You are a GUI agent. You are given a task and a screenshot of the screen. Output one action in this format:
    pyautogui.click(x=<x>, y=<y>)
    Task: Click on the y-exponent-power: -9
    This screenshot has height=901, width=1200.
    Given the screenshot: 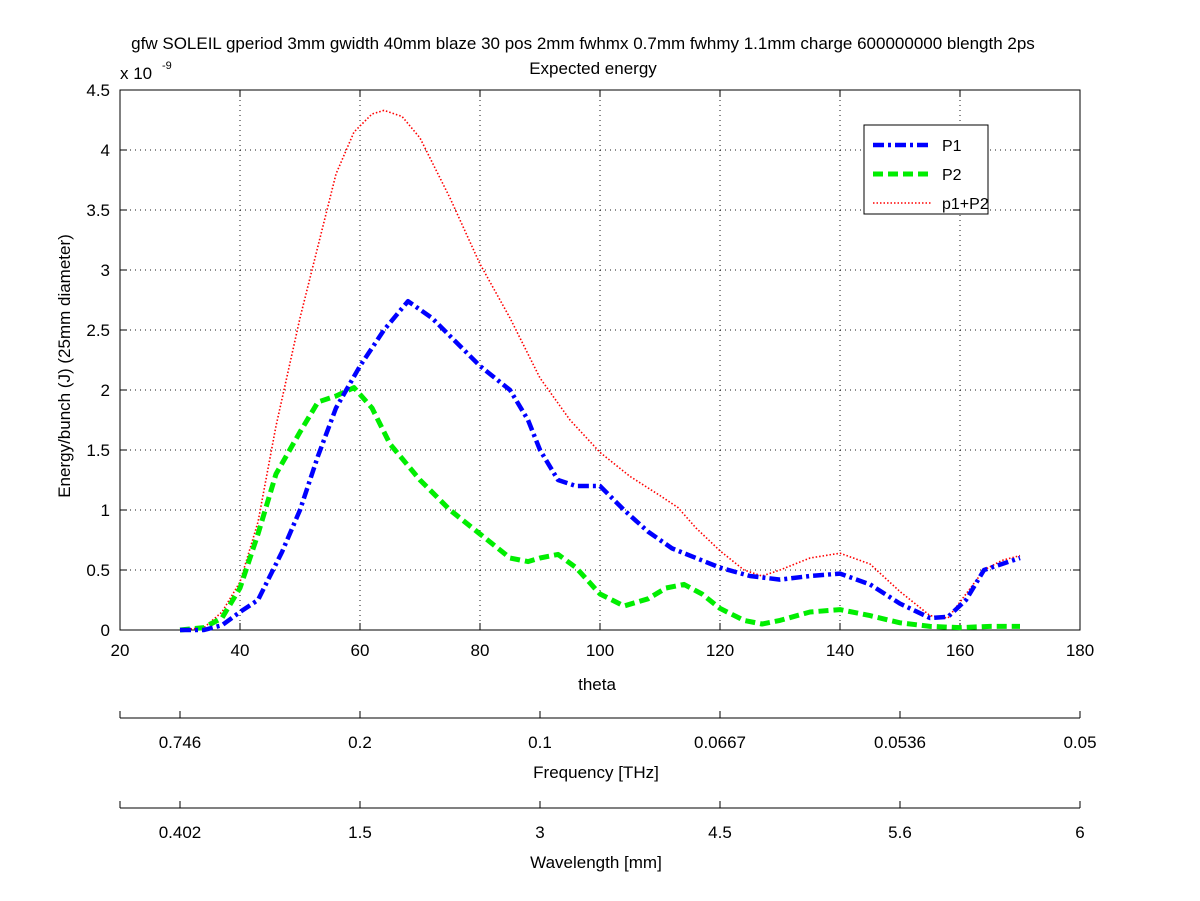 What is the action you would take?
    pyautogui.click(x=167, y=66)
    